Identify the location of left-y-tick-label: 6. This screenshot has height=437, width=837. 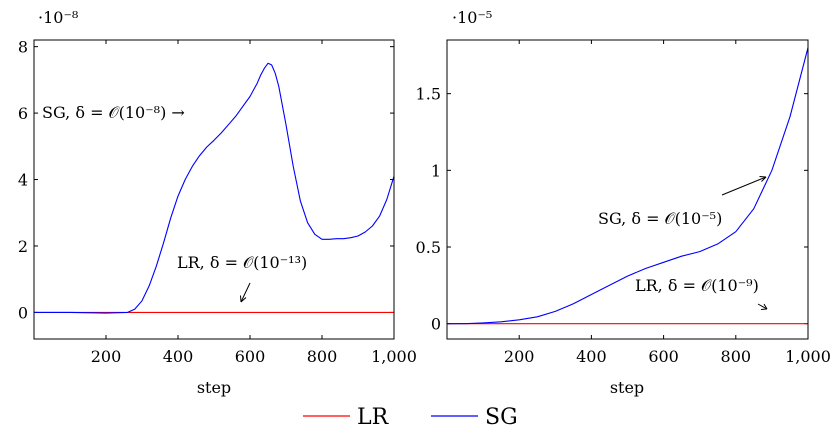
(23, 113).